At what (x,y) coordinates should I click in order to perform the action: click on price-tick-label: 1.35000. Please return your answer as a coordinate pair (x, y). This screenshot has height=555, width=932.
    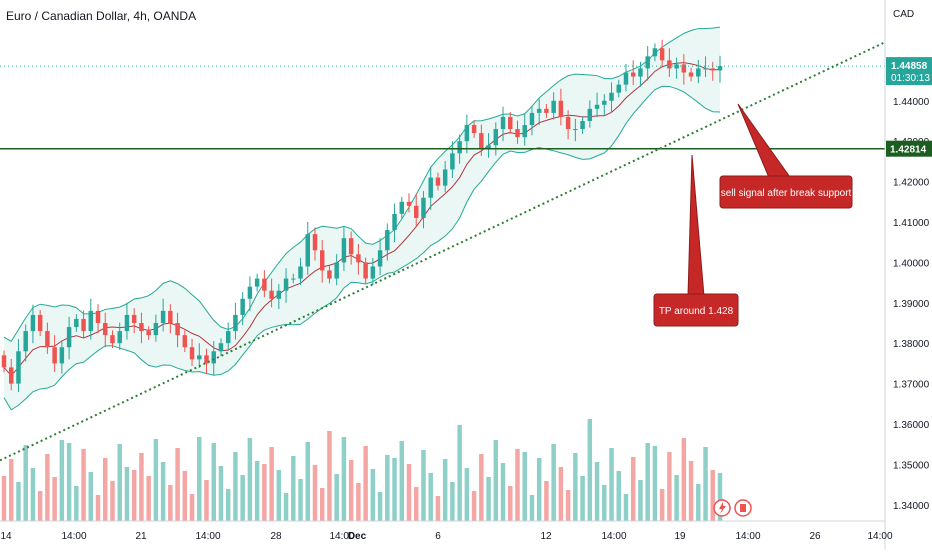
    Looking at the image, I should click on (911, 465).